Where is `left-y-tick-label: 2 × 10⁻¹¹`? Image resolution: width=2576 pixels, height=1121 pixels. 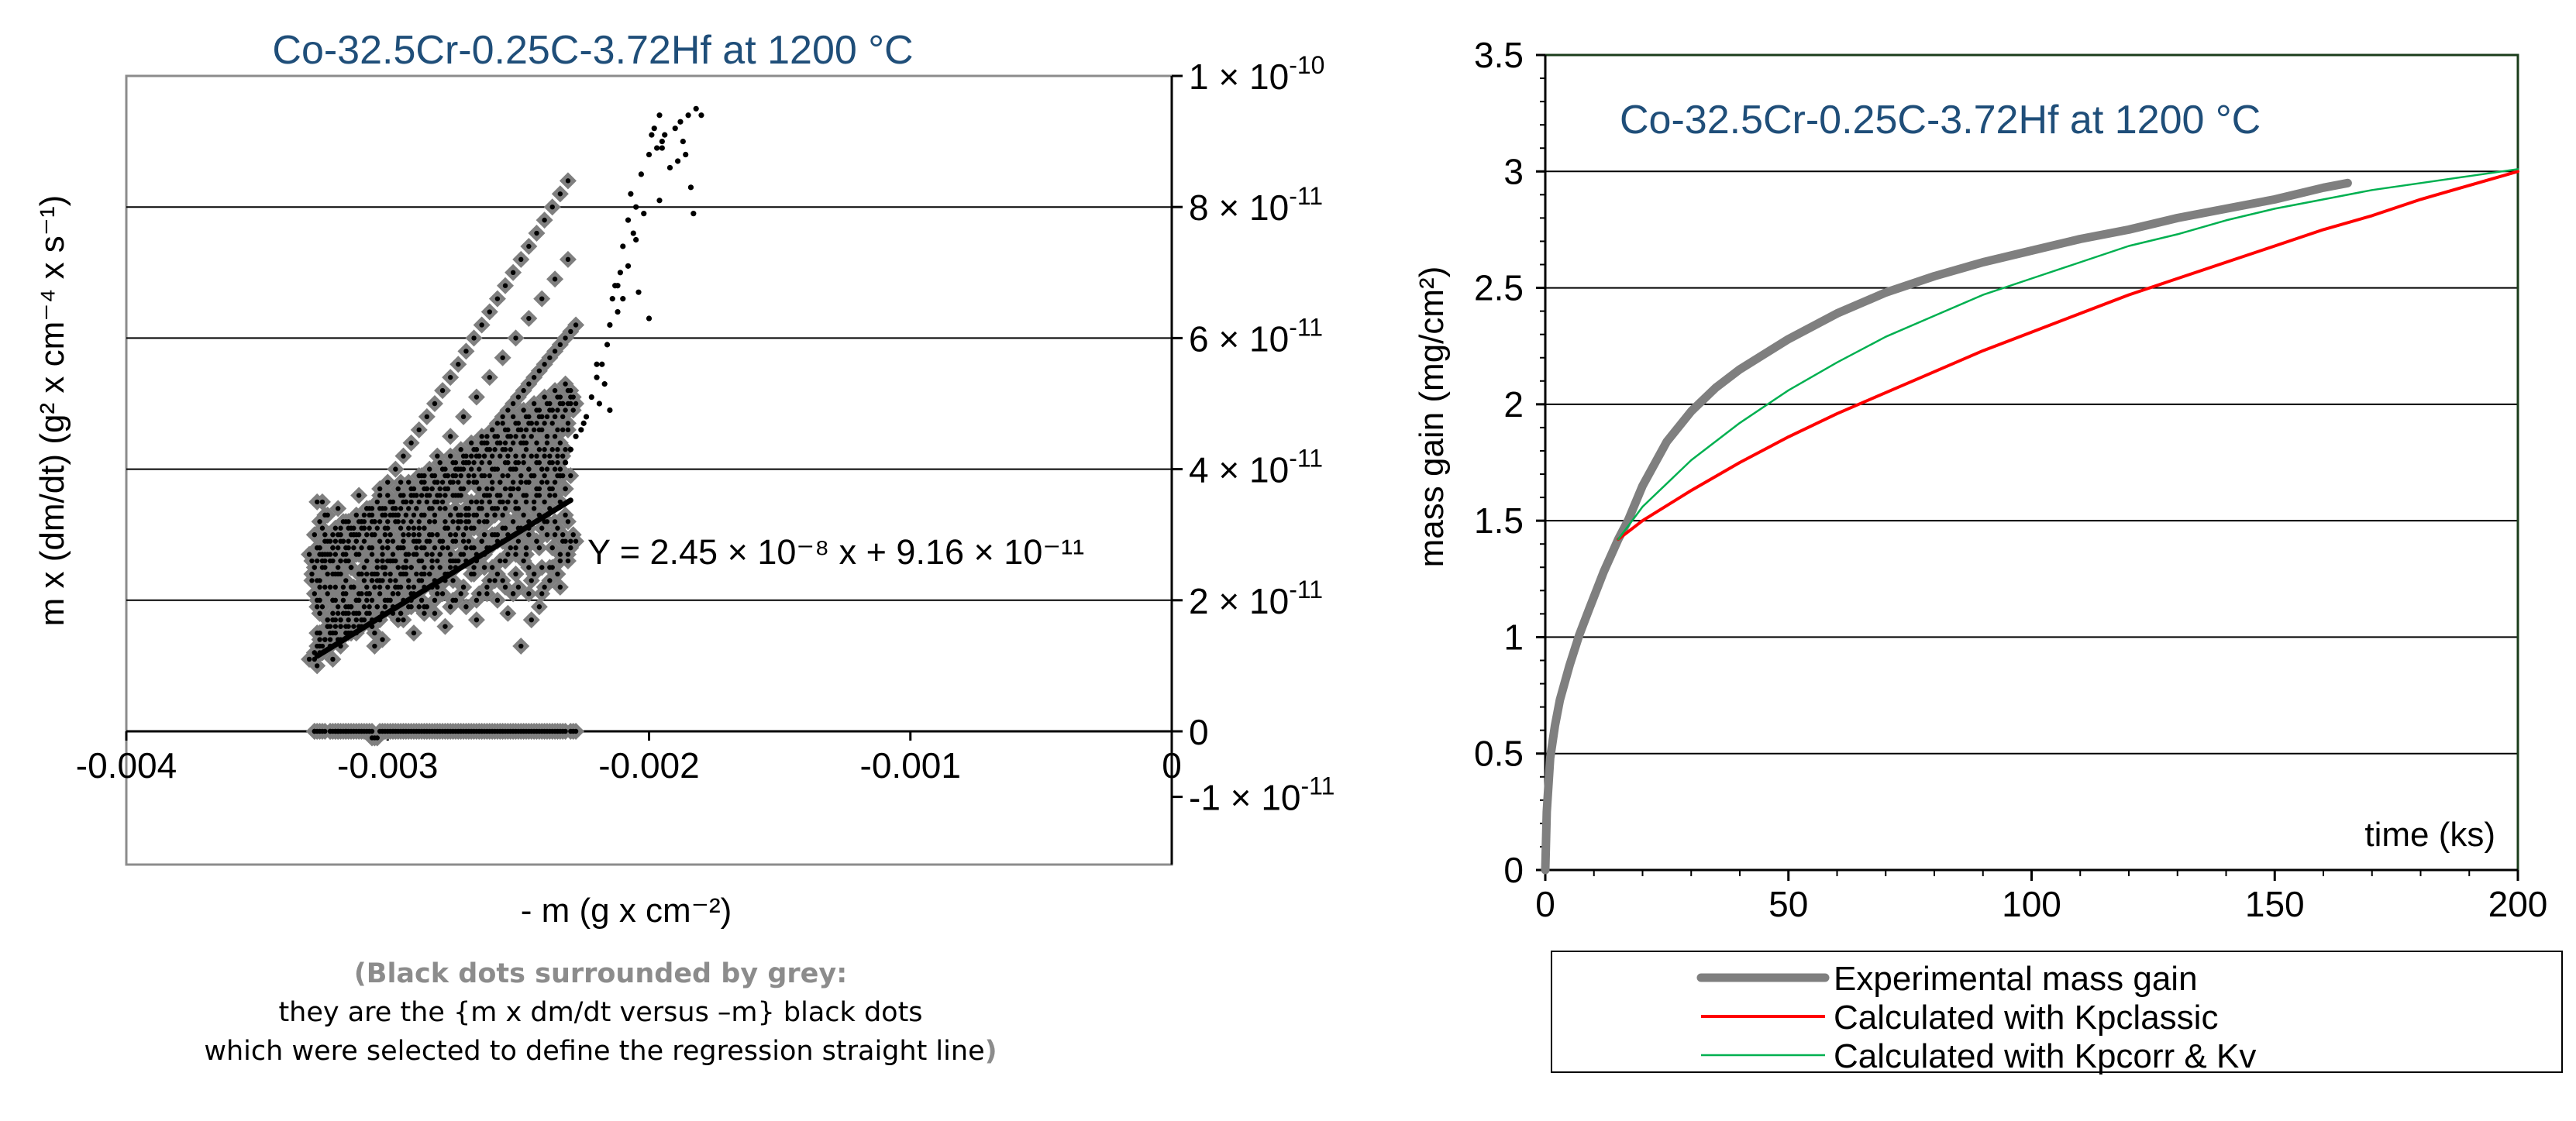 left-y-tick-label: 2 × 10⁻¹¹ is located at coordinates (1256, 598).